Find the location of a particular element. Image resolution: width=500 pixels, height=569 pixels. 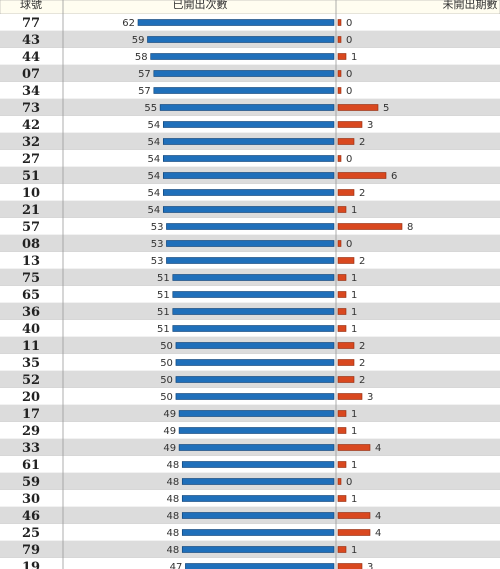

ball-number: 34 is located at coordinates (31, 91).